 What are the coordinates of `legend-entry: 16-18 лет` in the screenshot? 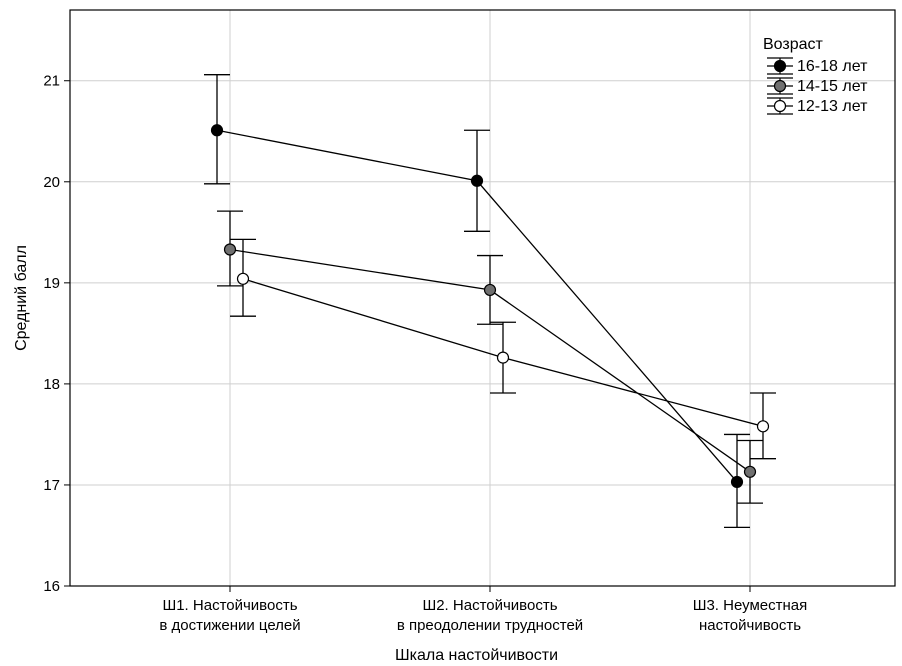 It's located at (817, 66).